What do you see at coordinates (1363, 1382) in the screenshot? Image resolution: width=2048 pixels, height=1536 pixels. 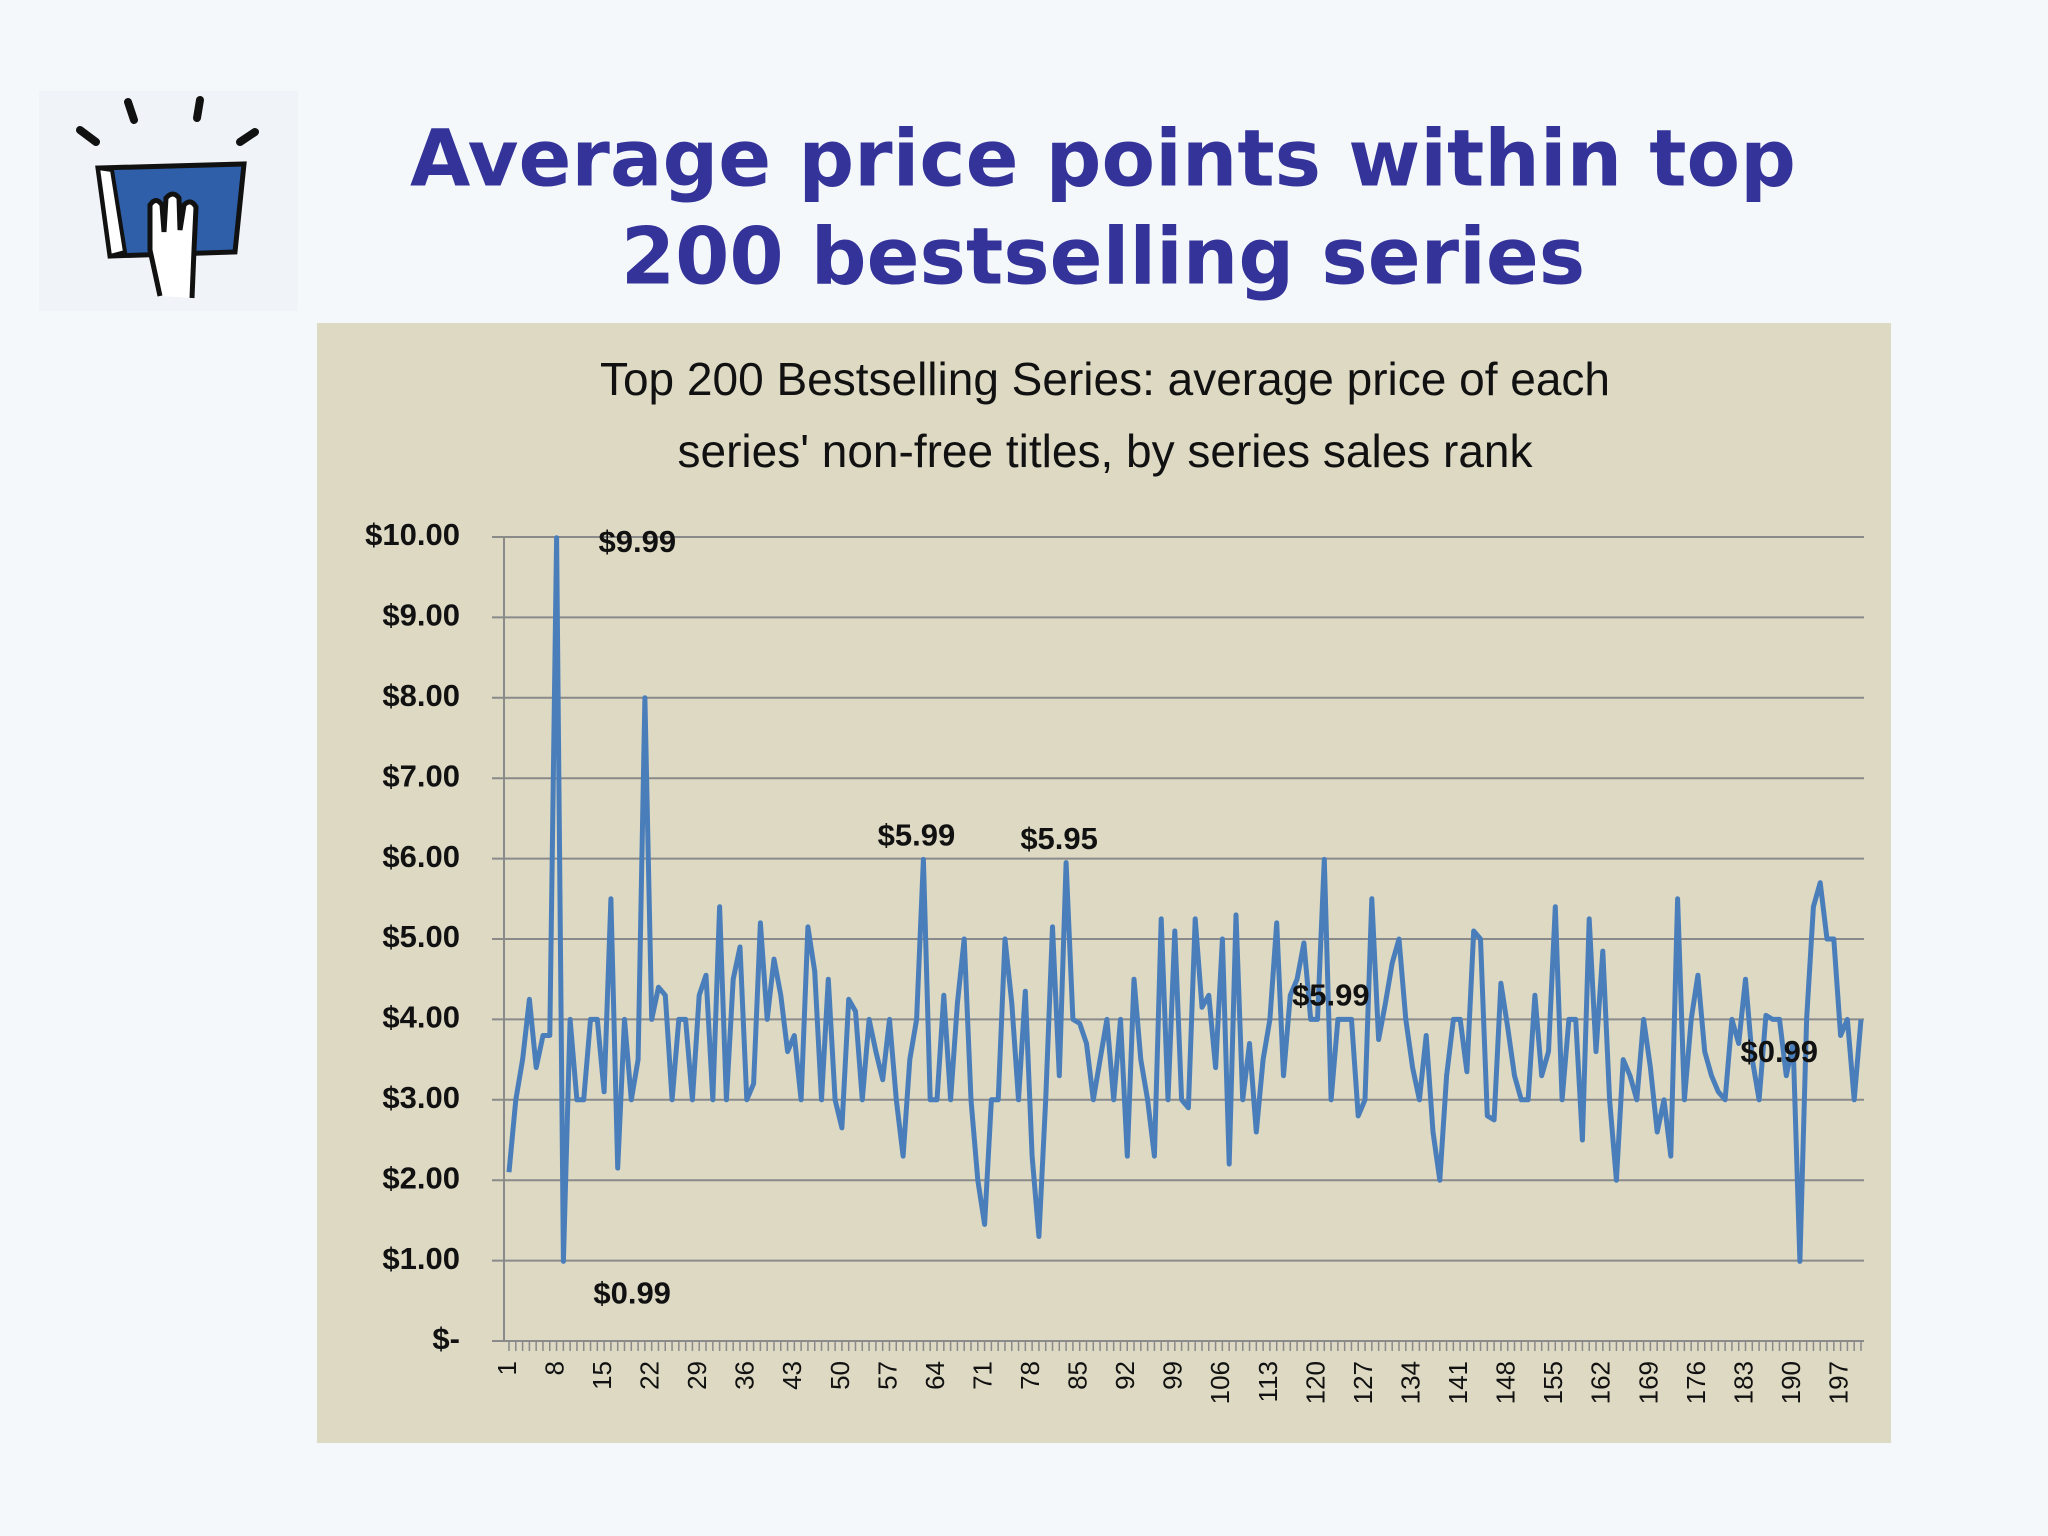 I see `x-tick-label: 127` at bounding box center [1363, 1382].